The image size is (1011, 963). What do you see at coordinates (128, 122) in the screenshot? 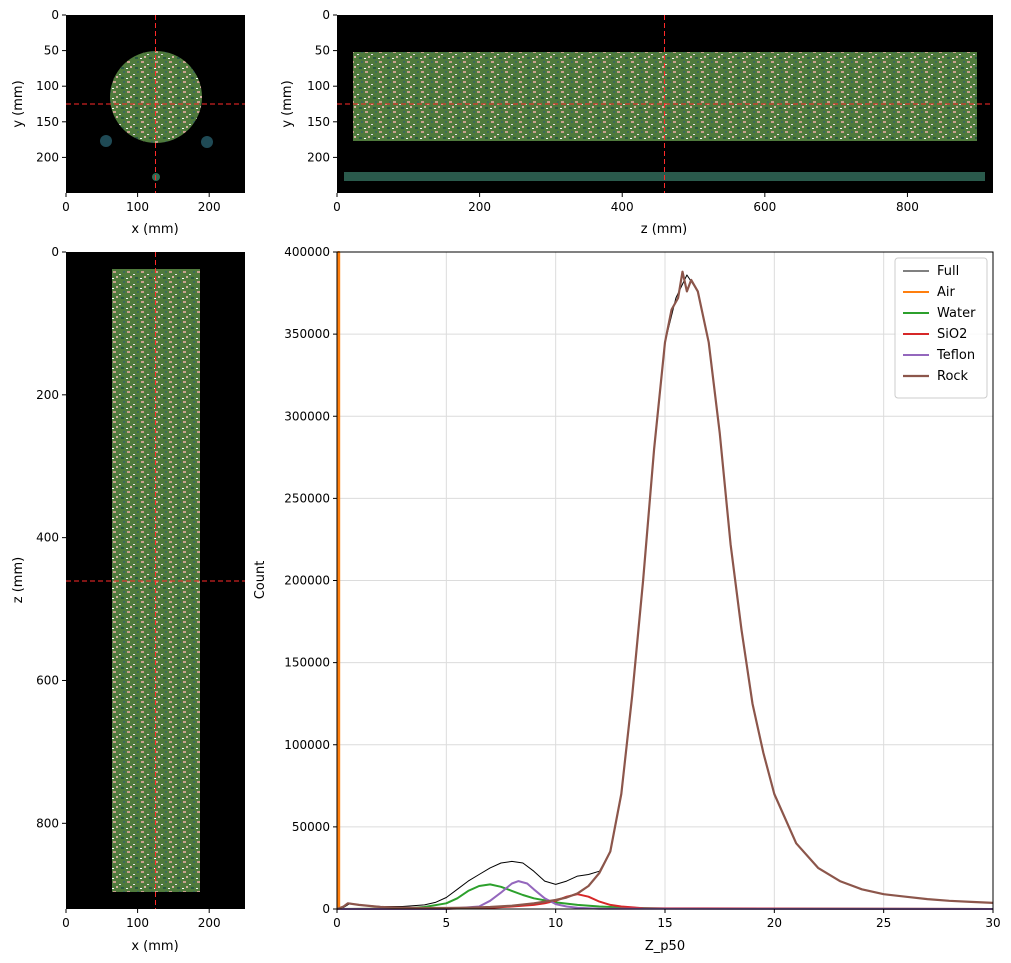
I see `axial-slice-panel: 0 100 200 0 50 100 150 200 x (mm) y (mm)` at bounding box center [128, 122].